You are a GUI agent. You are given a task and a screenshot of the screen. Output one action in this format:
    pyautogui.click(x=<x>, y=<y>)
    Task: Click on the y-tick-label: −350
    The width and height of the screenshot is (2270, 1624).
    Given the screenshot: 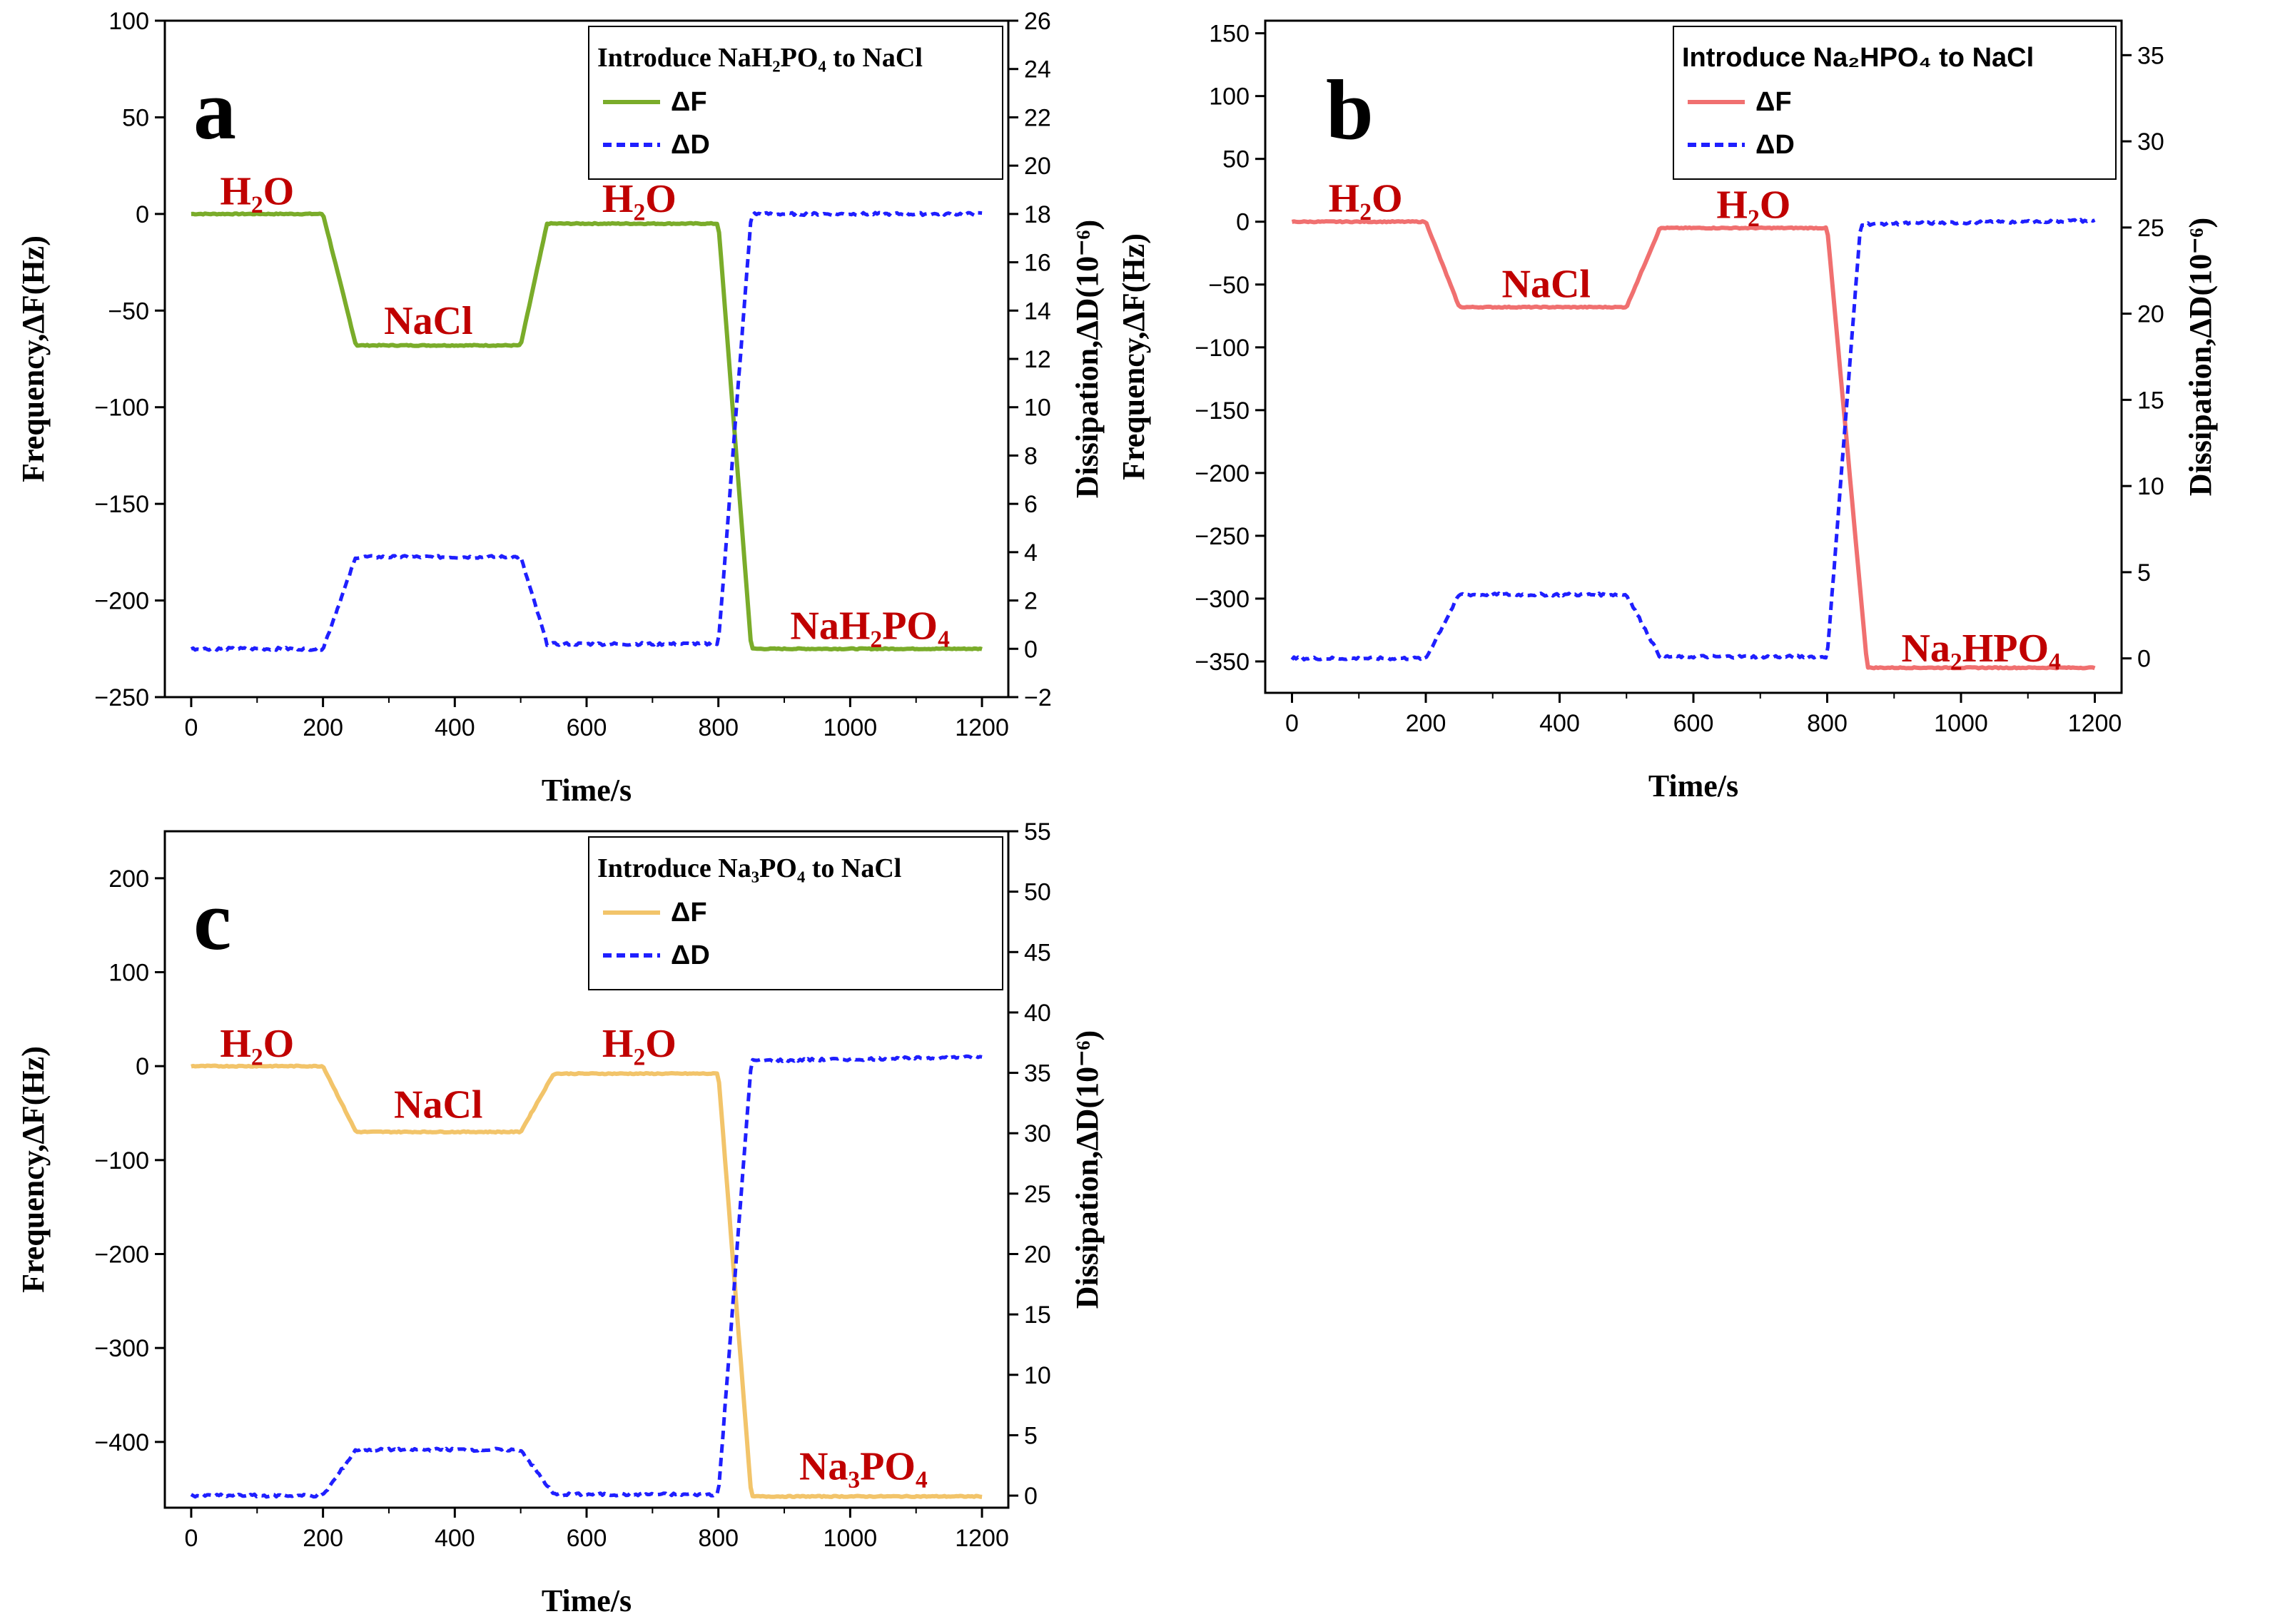 What is the action you would take?
    pyautogui.click(x=1222, y=662)
    